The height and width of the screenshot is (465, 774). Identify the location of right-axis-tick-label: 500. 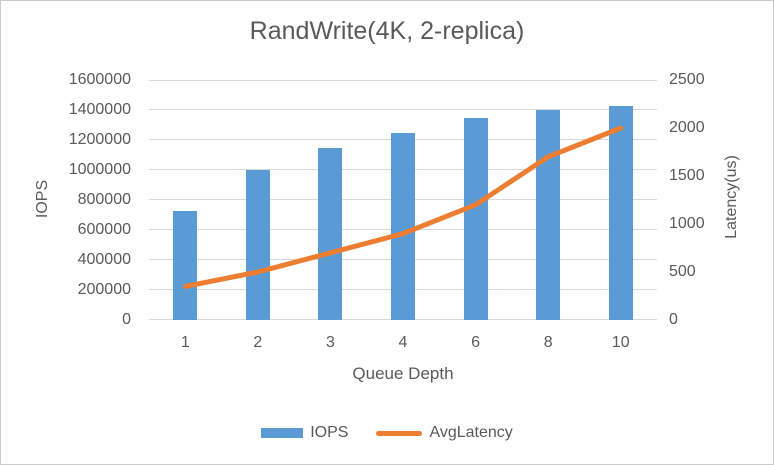
(682, 271).